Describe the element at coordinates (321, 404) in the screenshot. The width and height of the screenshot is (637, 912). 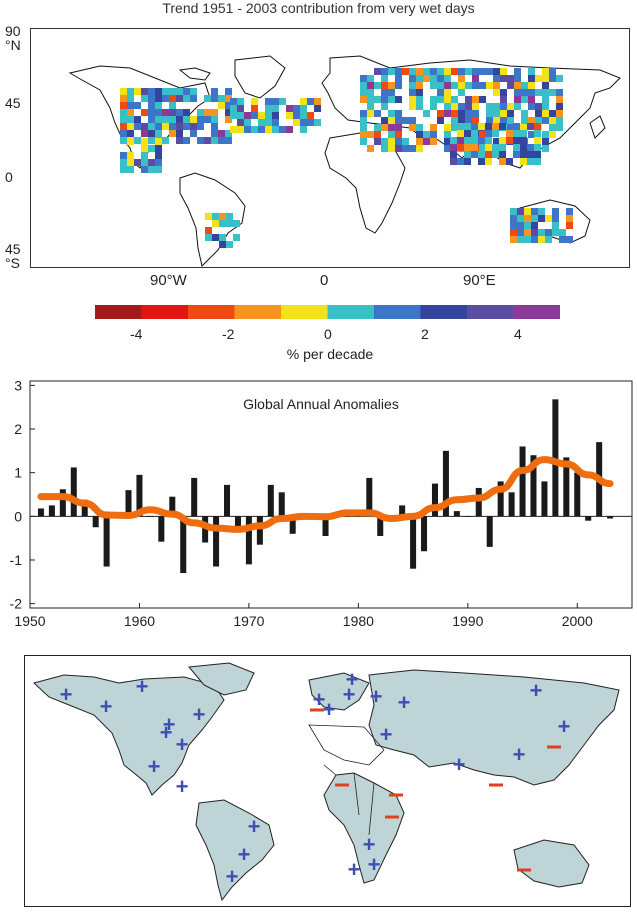
I see `chart-title: Global Annual Anomalies` at that location.